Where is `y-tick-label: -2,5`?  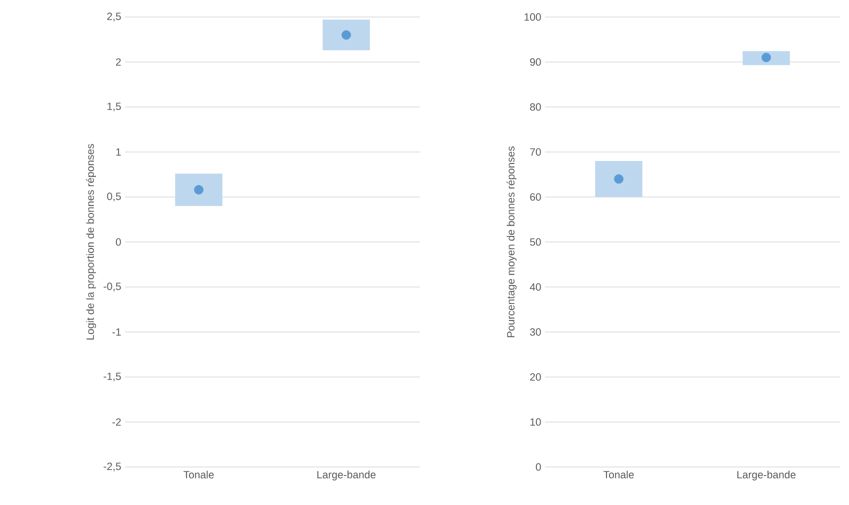 y-tick-label: -2,5 is located at coordinates (112, 467).